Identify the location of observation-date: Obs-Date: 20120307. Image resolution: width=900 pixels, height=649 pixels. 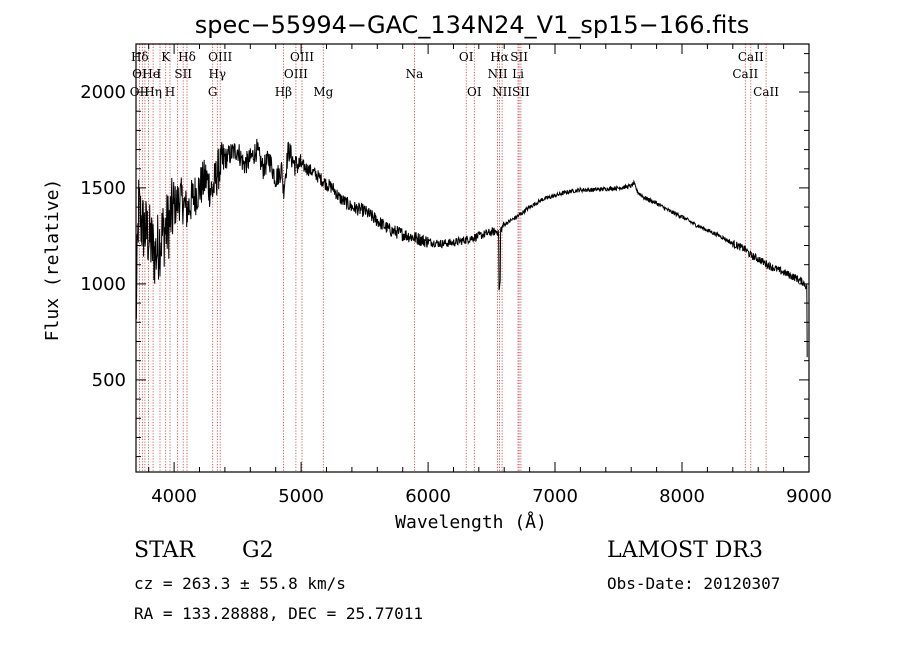
(694, 583).